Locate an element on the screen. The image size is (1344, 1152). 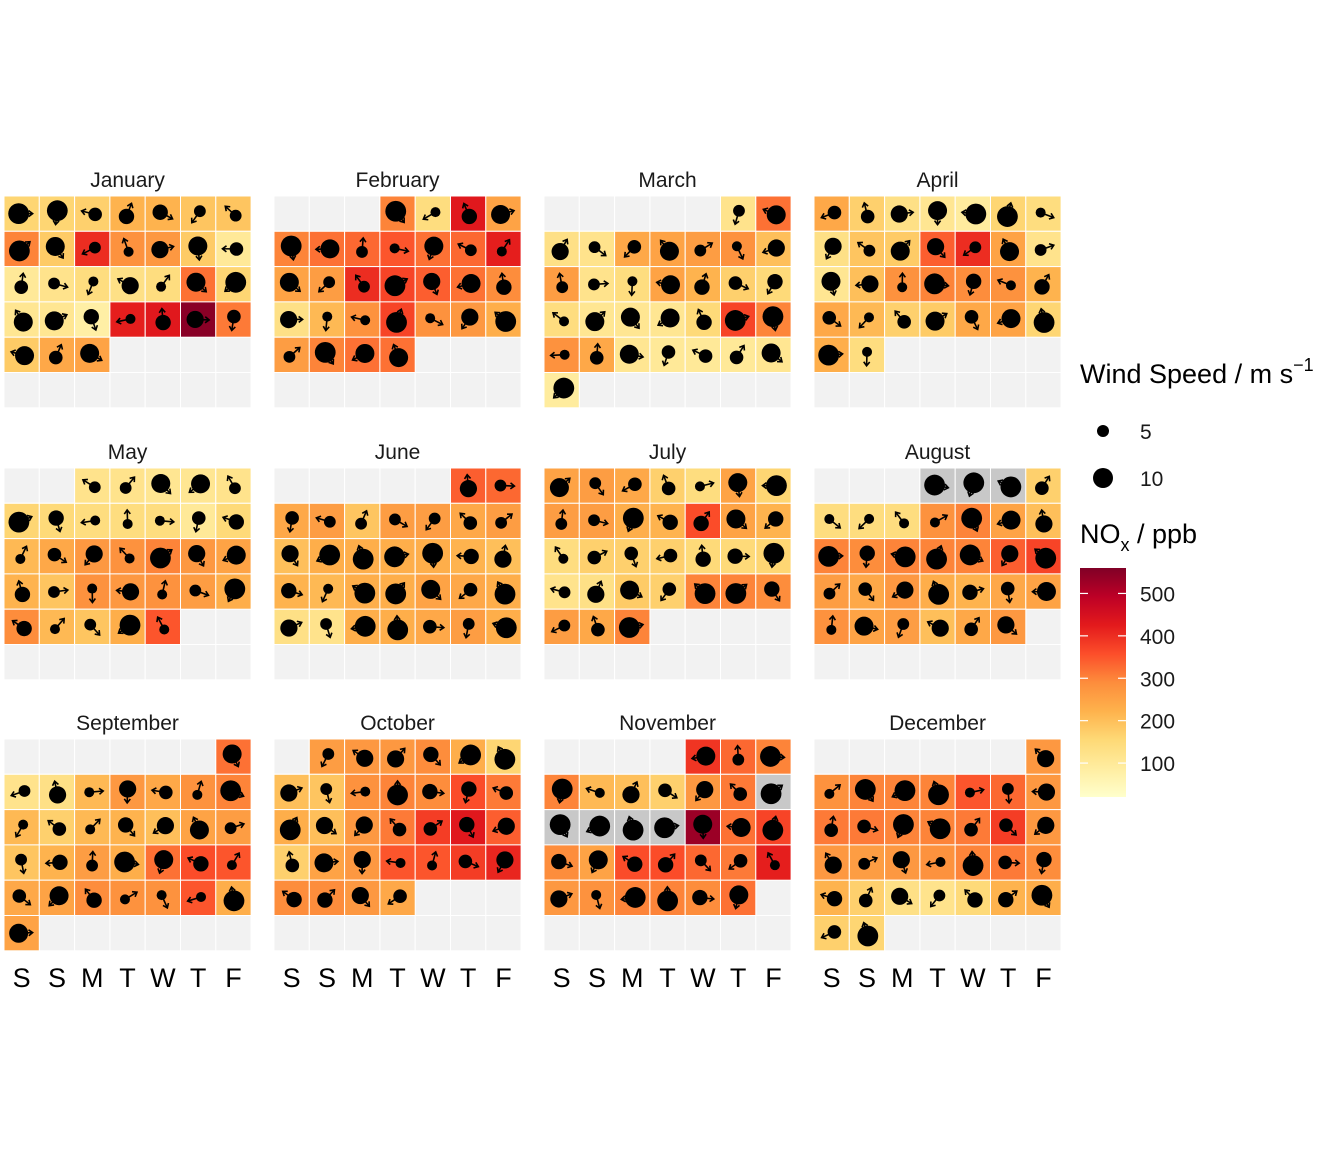
weekday-label: W is located at coordinates (973, 978).